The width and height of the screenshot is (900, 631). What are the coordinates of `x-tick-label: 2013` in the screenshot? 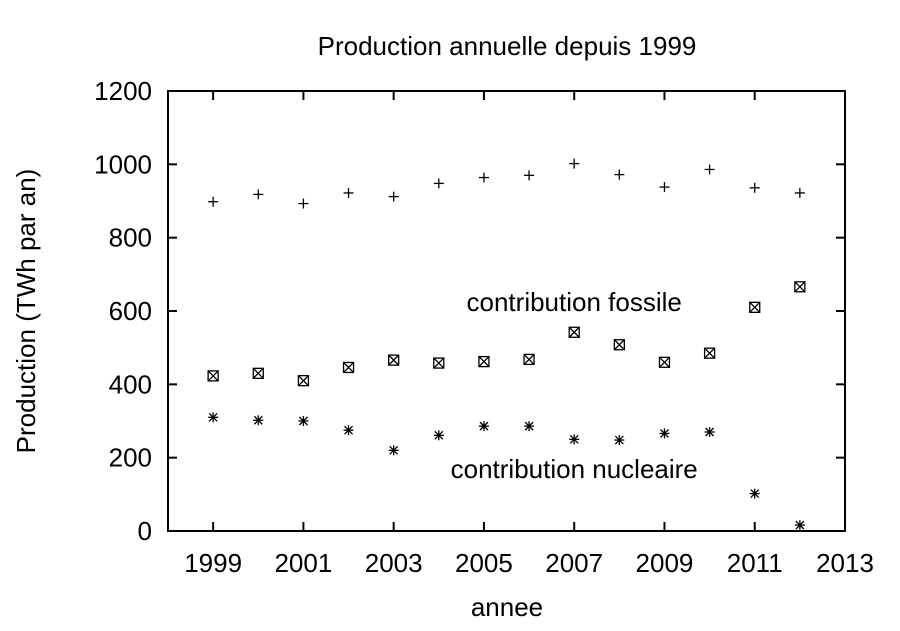 It's located at (845, 563).